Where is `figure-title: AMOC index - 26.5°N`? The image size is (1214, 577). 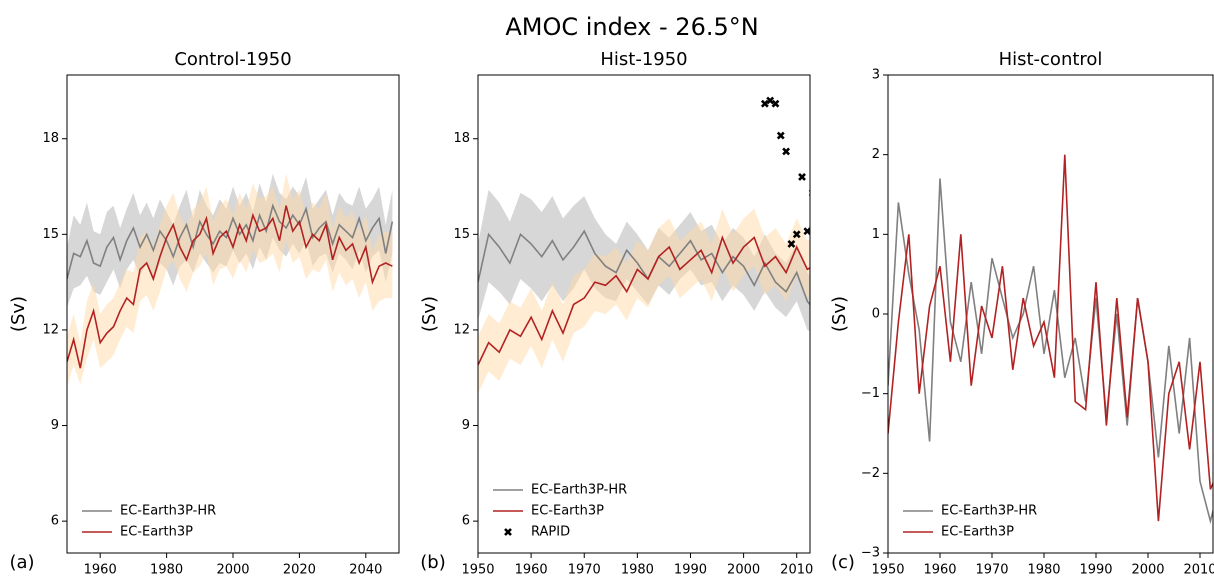
figure-title: AMOC index - 26.5°N is located at coordinates (631, 27).